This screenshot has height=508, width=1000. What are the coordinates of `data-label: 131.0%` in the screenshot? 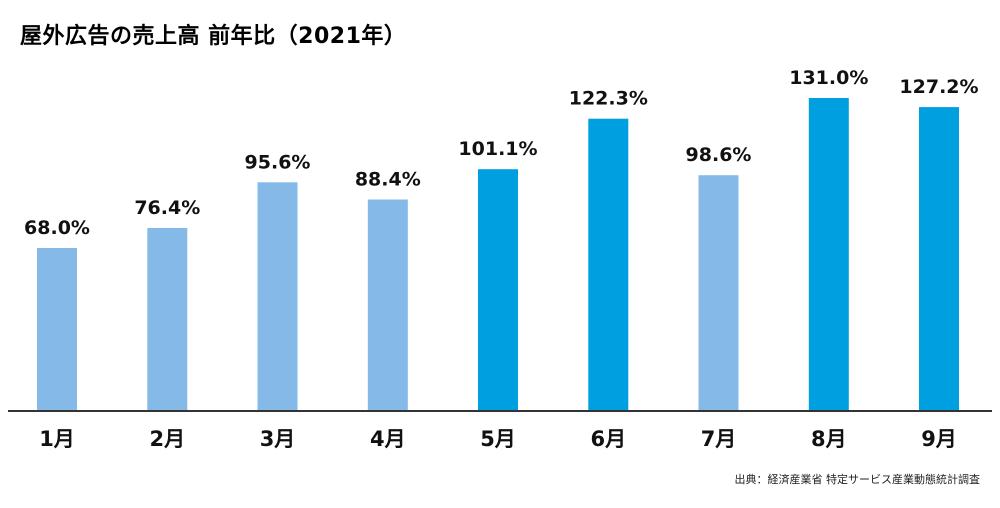 It's located at (828, 78).